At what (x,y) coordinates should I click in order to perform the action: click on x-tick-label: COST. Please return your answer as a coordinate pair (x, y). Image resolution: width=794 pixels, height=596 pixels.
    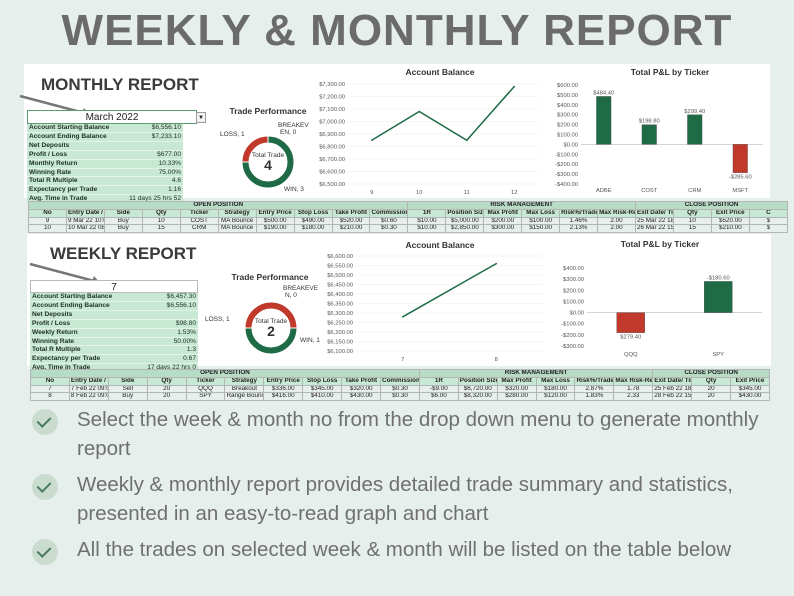
    Looking at the image, I should click on (649, 191).